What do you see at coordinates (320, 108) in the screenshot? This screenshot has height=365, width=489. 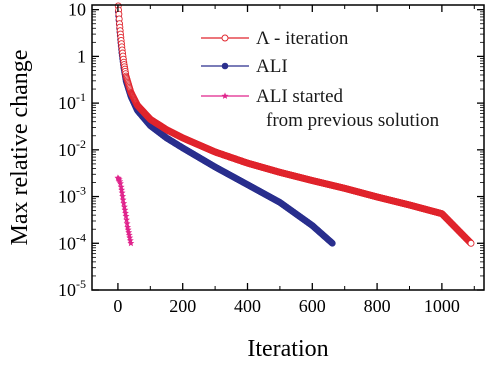 I see `legend-item: ALI started from previous solution` at bounding box center [320, 108].